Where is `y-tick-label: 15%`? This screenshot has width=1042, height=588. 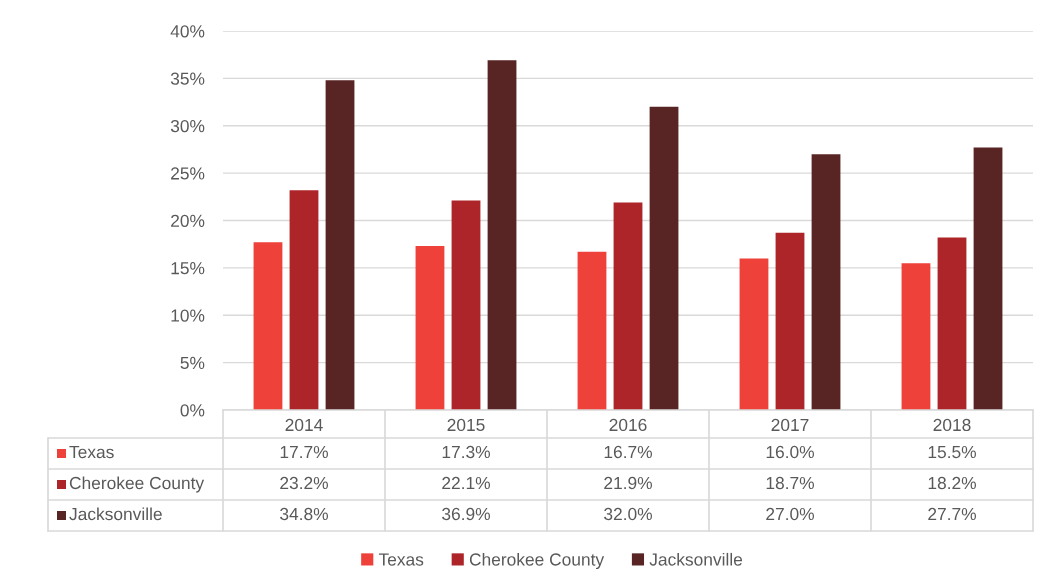
y-tick-label: 15% is located at coordinates (188, 268).